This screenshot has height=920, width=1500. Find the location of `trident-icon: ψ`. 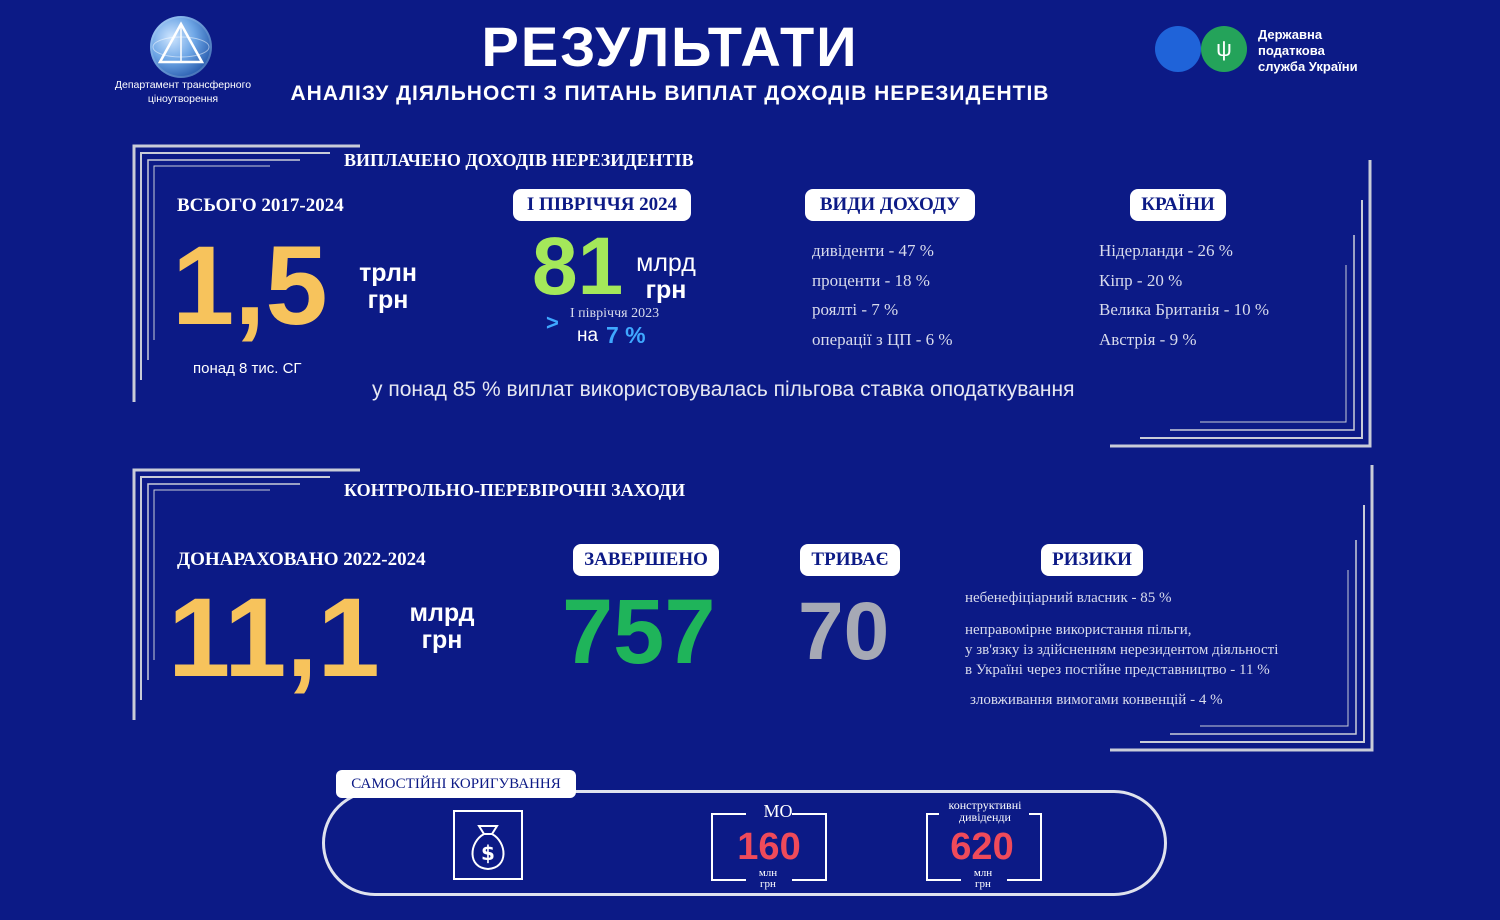

trident-icon: ψ is located at coordinates (1224, 48).